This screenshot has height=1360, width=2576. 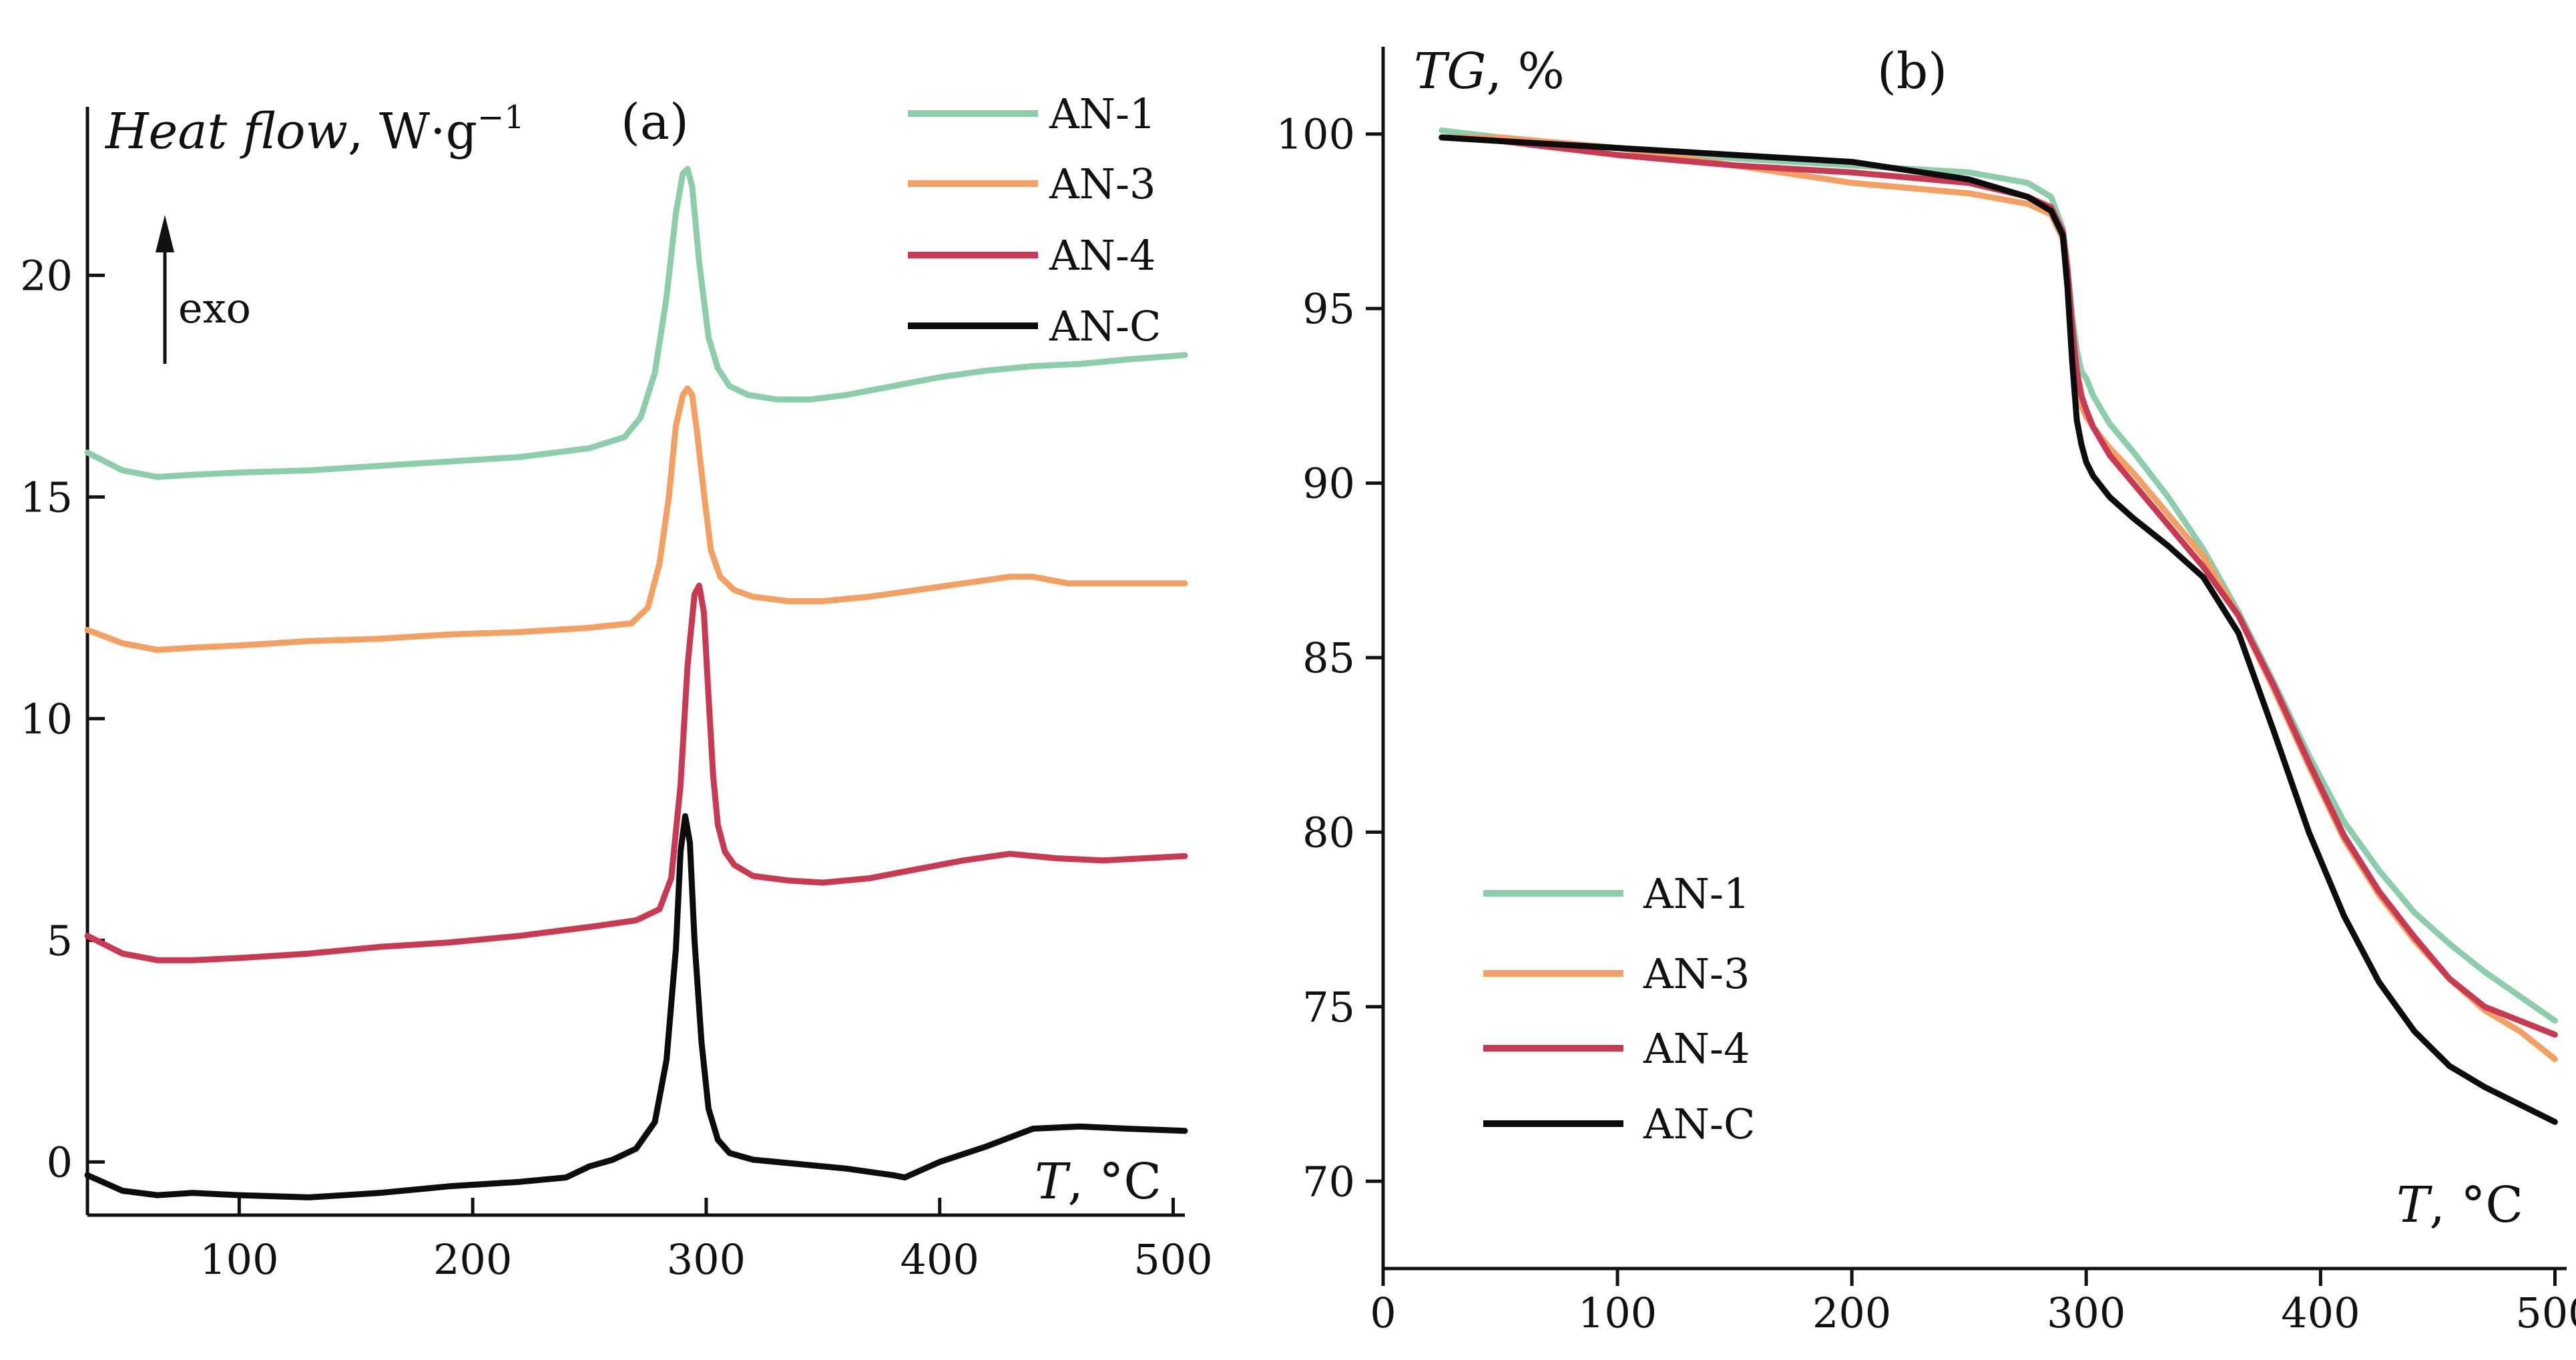 I want to click on panel-a-x-tick-label-200: 200, so click(x=472, y=1259).